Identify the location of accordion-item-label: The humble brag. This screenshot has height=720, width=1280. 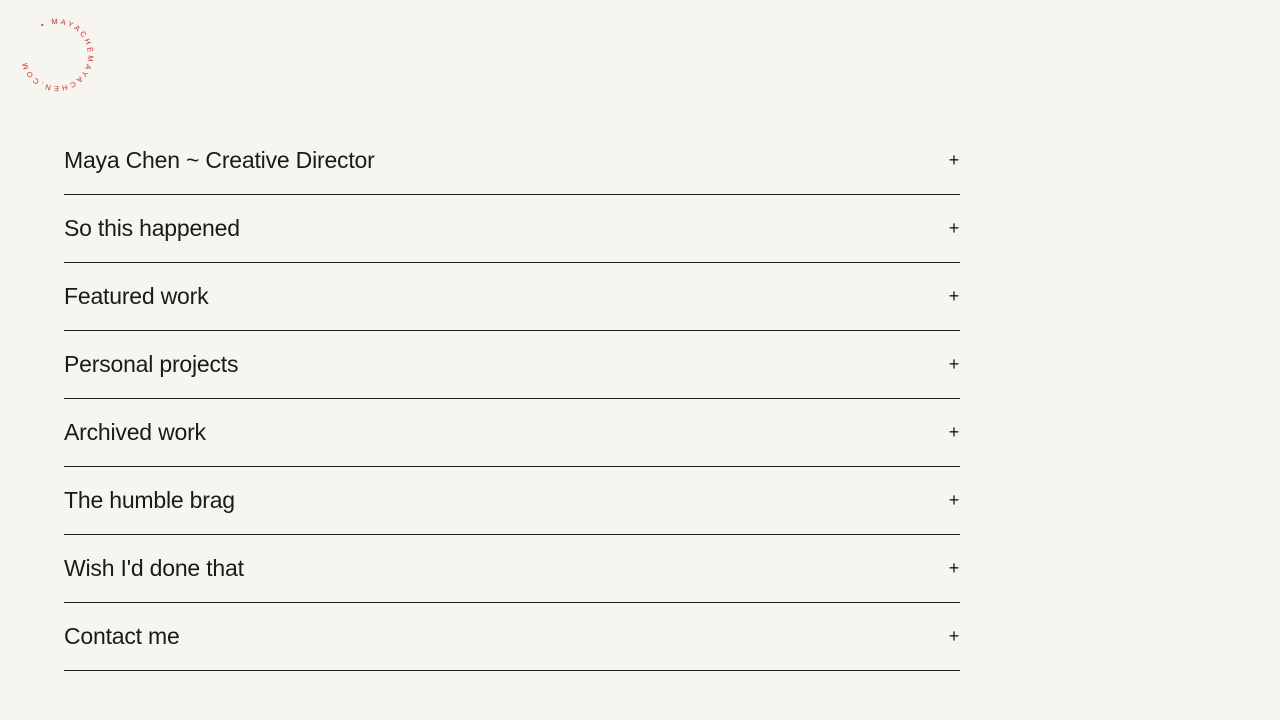
(149, 500).